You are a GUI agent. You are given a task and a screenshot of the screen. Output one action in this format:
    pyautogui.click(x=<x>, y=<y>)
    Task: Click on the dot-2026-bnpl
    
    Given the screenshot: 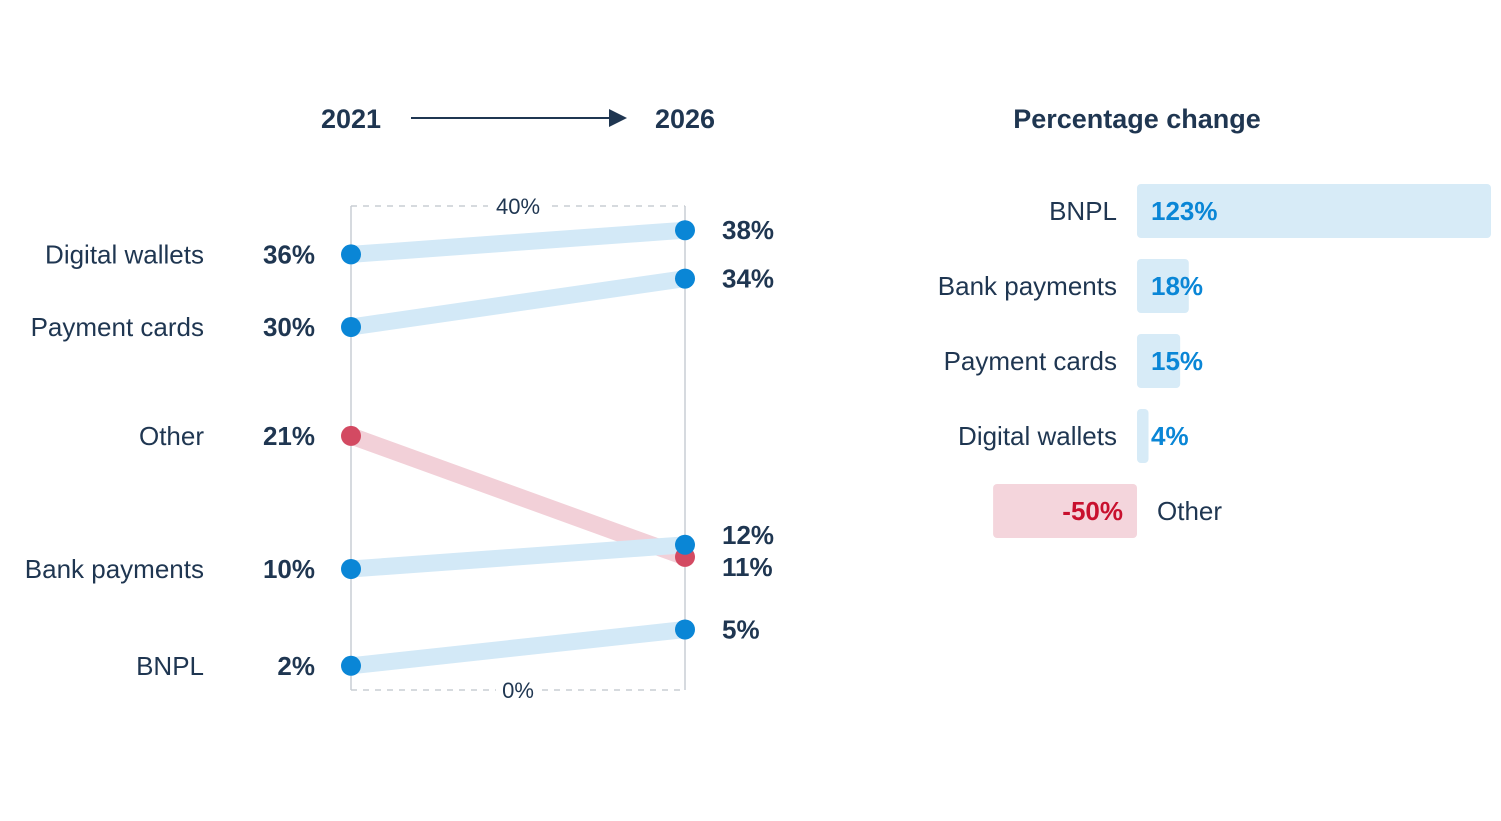 What is the action you would take?
    pyautogui.click(x=685, y=629)
    